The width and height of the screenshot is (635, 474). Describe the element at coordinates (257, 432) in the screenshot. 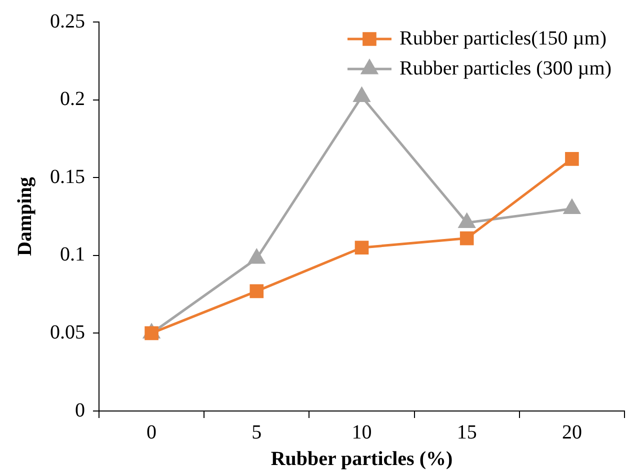

I see `x-tick-label: 5` at that location.